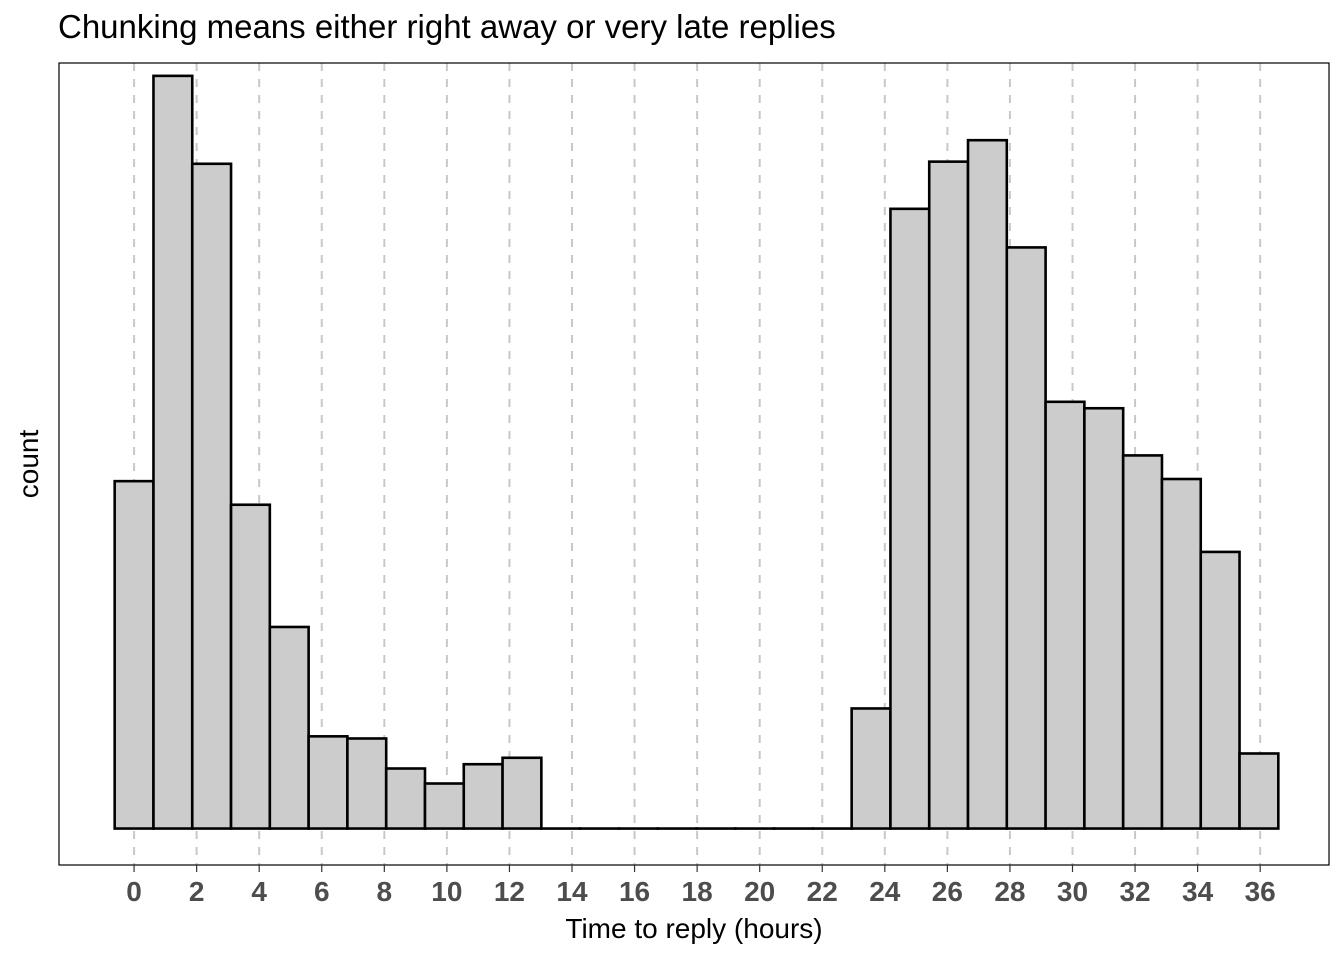 The height and width of the screenshot is (960, 1344). What do you see at coordinates (1260, 891) in the screenshot?
I see `x-tick-label: 36` at bounding box center [1260, 891].